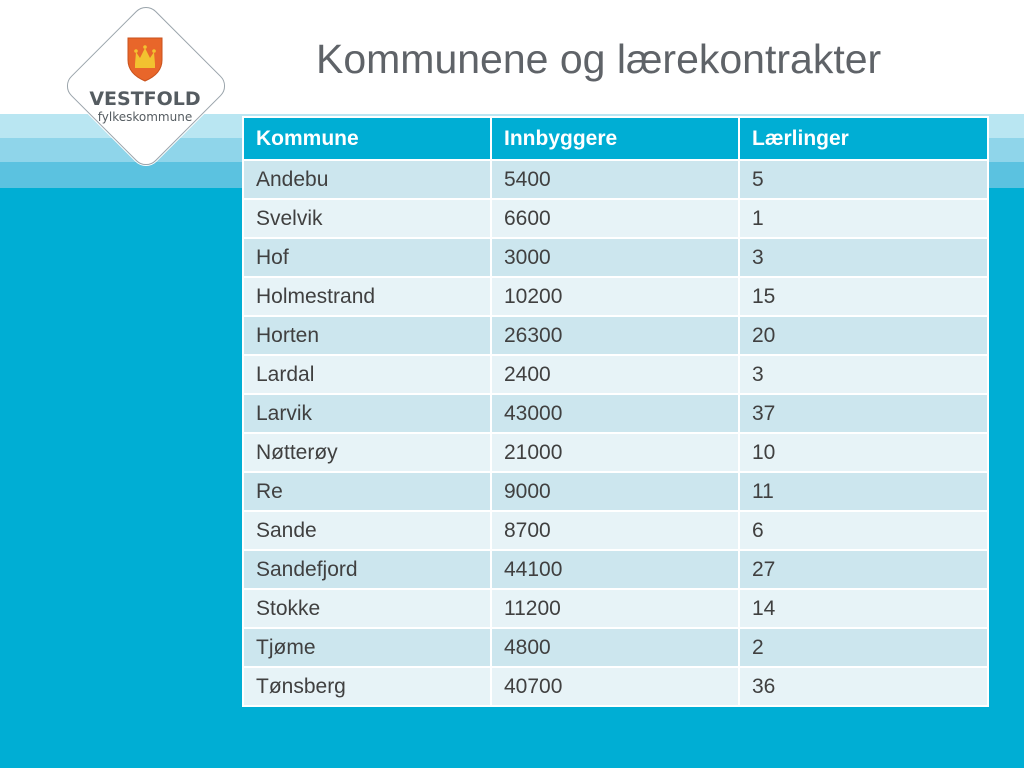 The height and width of the screenshot is (768, 1024). I want to click on cell-laerlinger: 10, so click(863, 452).